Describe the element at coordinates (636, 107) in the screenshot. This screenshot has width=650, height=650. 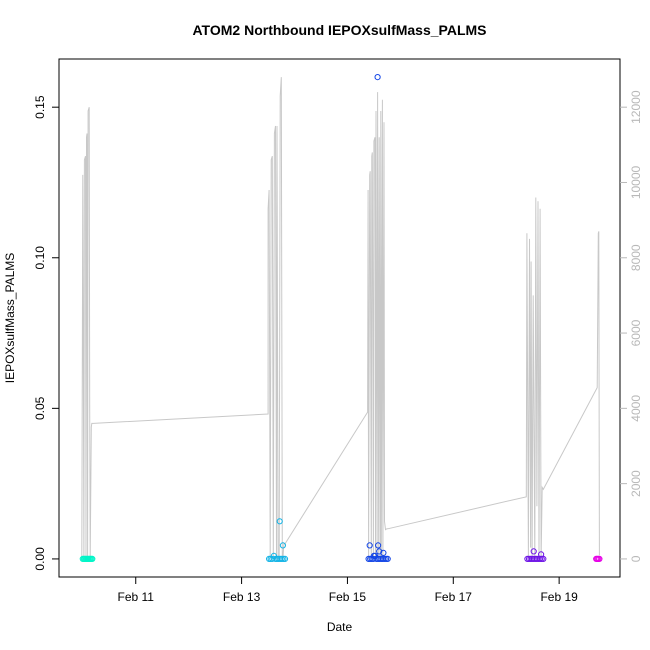
I see `y-right-tick-label: 12000` at that location.